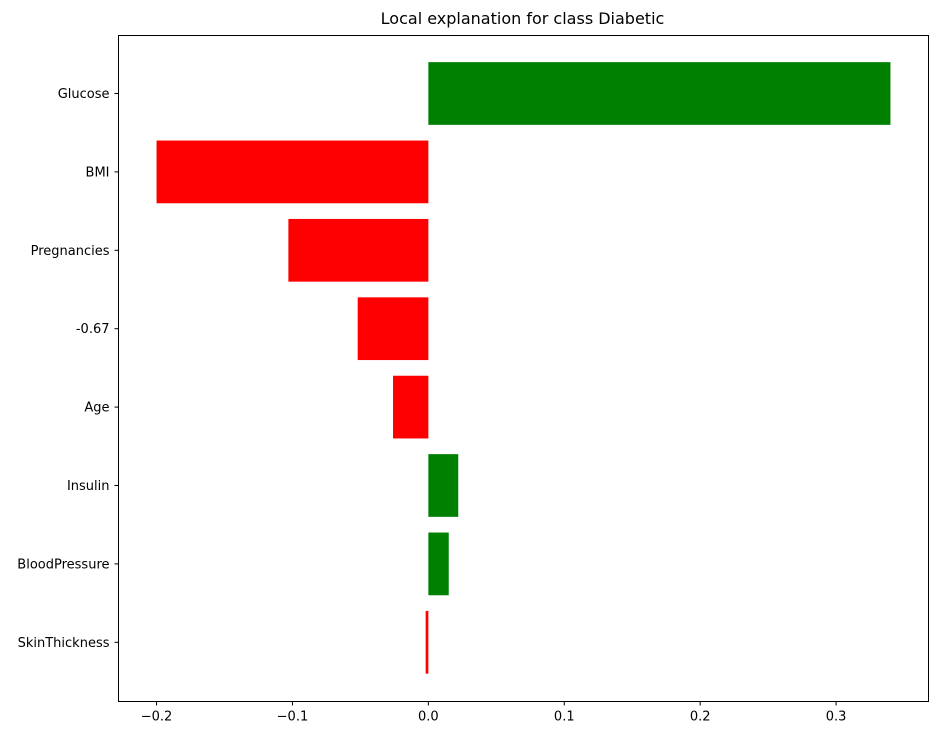 This screenshot has width=936, height=736. Describe the element at coordinates (564, 717) in the screenshot. I see `x-tick-label: 0.1` at that location.